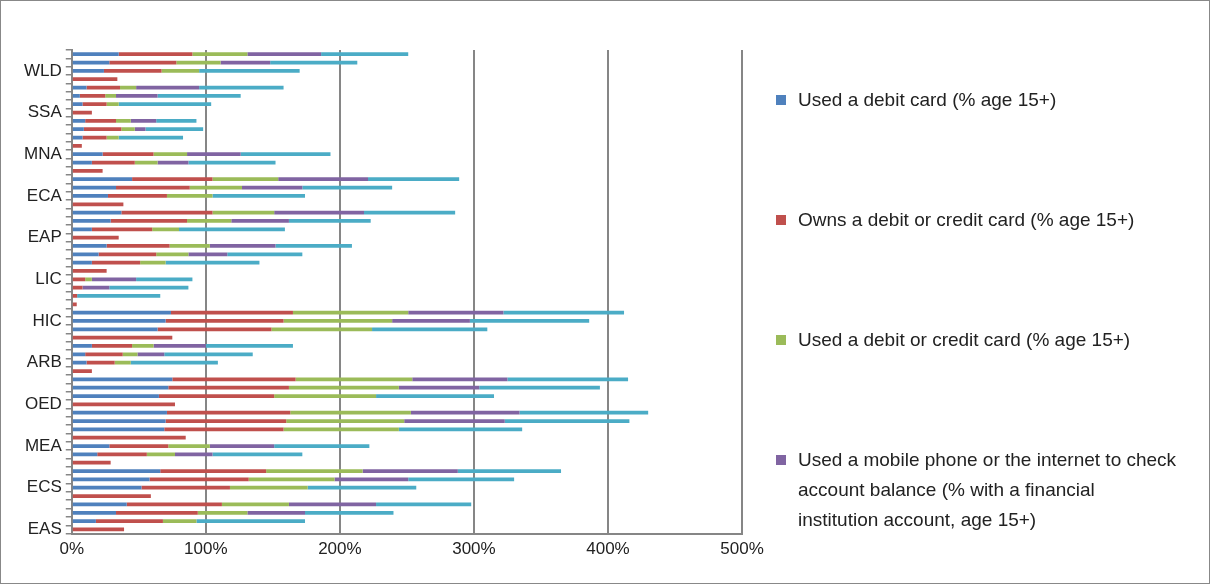 The width and height of the screenshot is (1210, 584). Describe the element at coordinates (206, 549) in the screenshot. I see `x-tick-label: 100%` at that location.